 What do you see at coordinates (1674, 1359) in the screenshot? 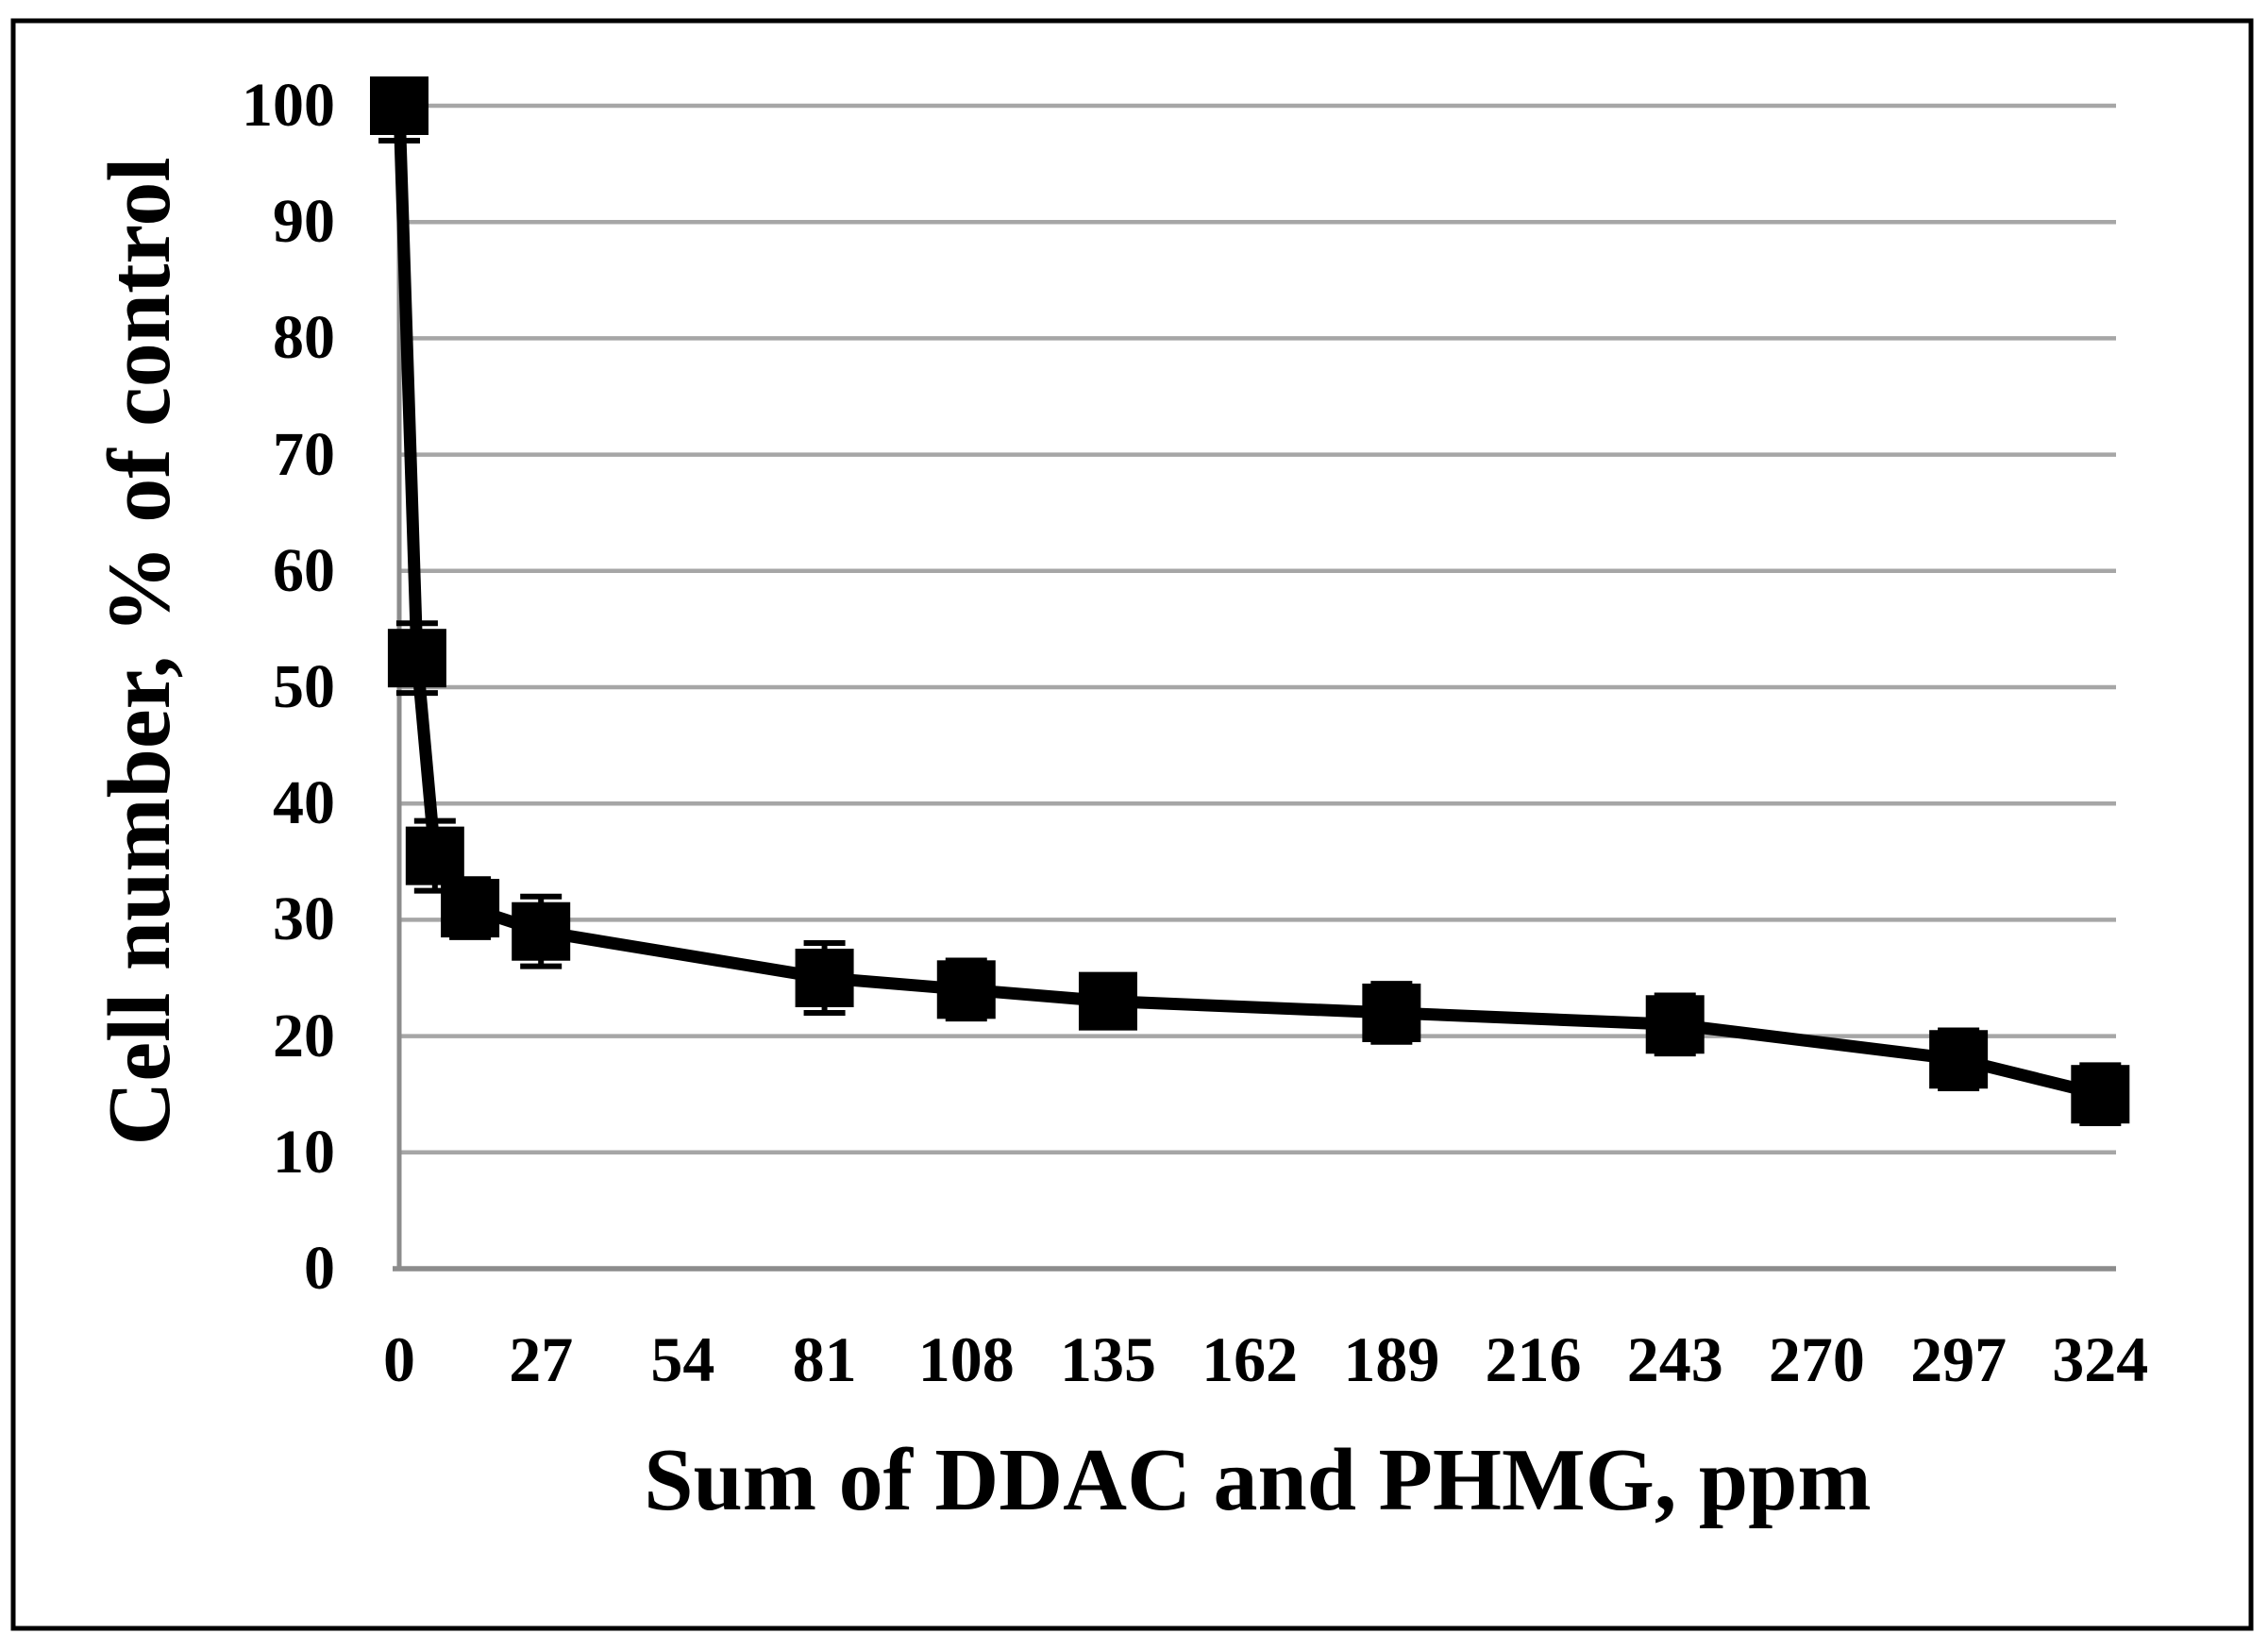
I see `x-tick-label: 243` at bounding box center [1674, 1359].